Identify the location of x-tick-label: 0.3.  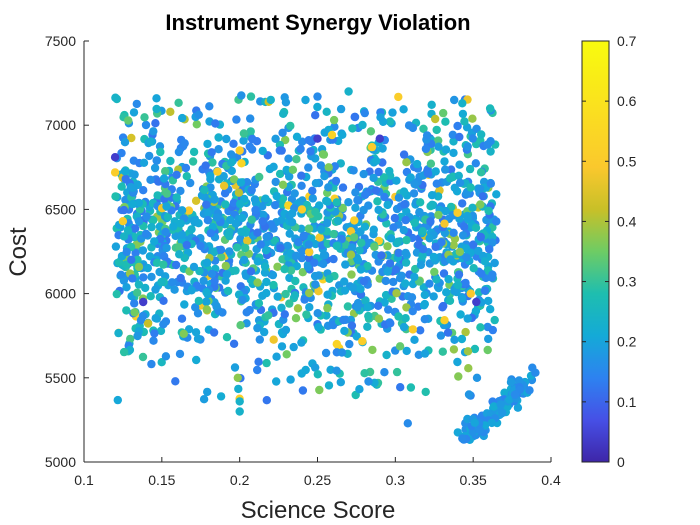
(396, 480).